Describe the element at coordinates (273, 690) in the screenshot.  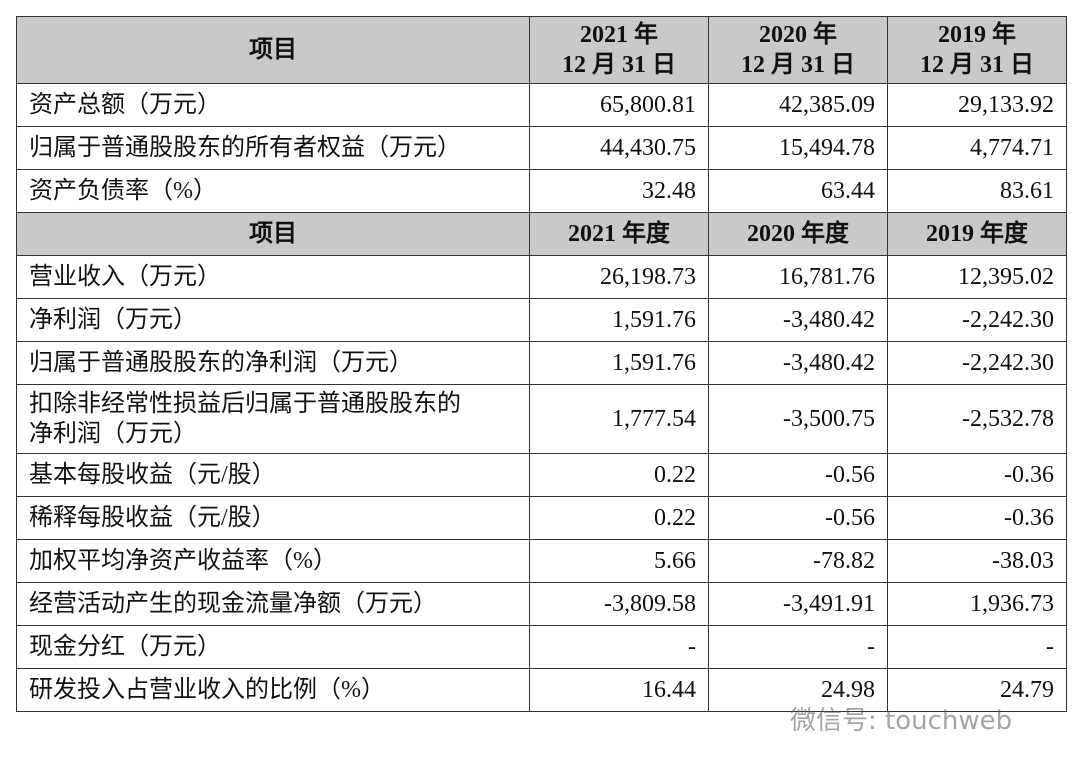
I see `label-cell: 研发投入占营业收入的比例（%）` at that location.